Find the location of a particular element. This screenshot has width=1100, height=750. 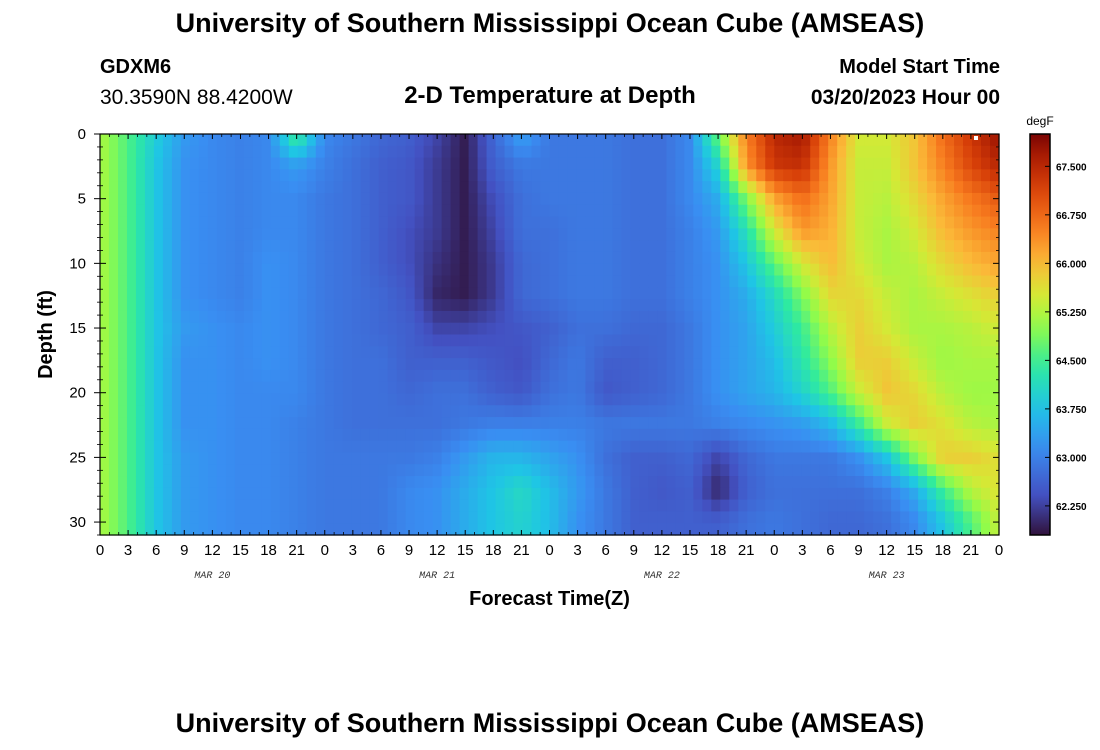

x-tick-label: 12 is located at coordinates (662, 550).